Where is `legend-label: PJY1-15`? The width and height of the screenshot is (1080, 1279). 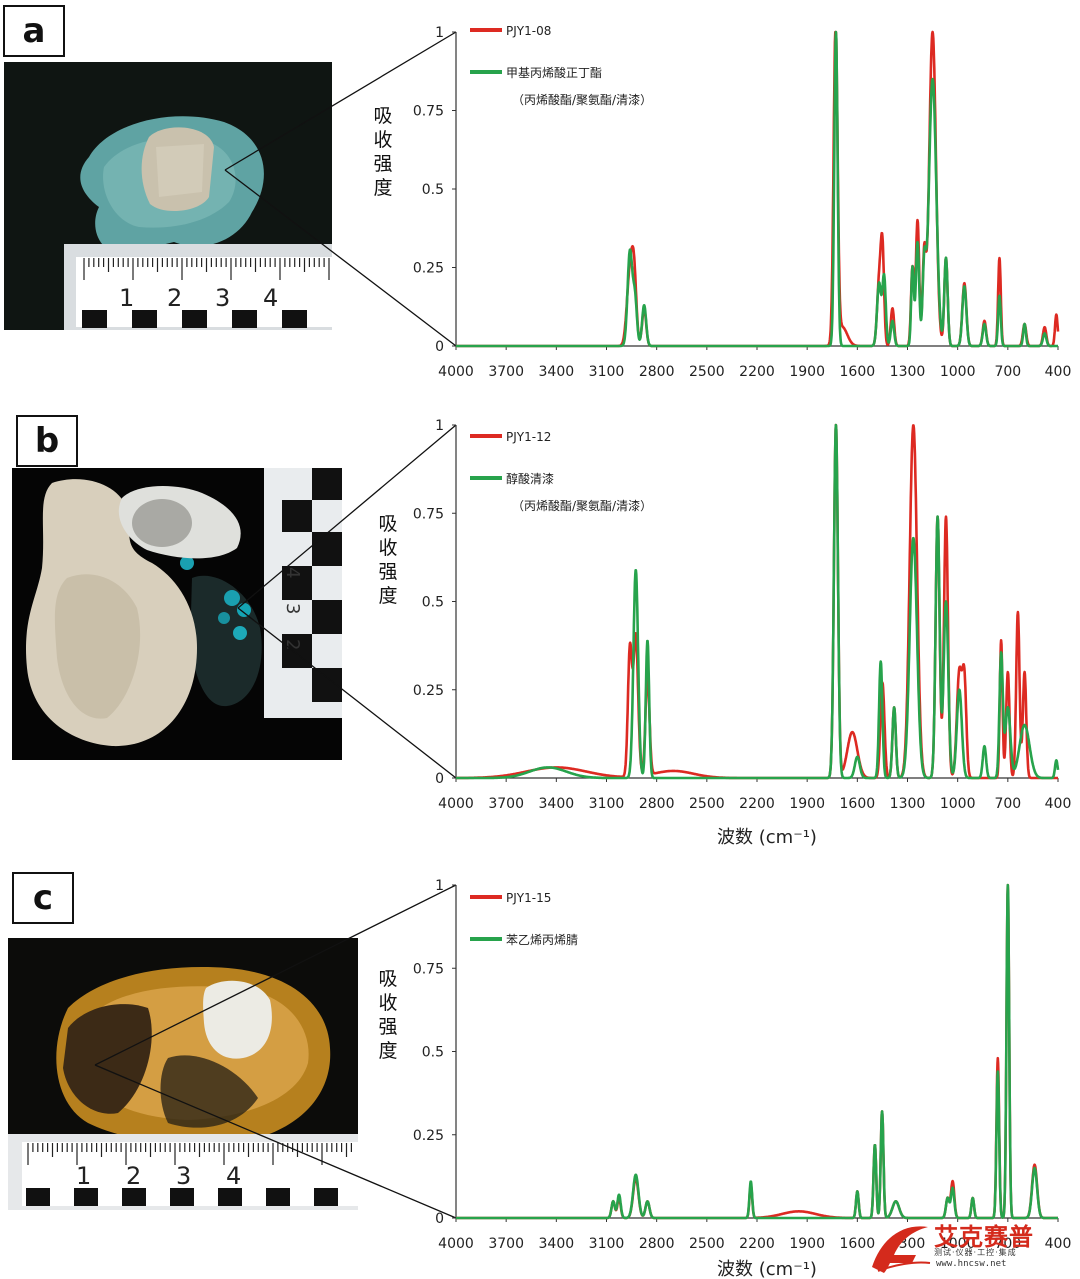 legend-label: PJY1-15 is located at coordinates (528, 898).